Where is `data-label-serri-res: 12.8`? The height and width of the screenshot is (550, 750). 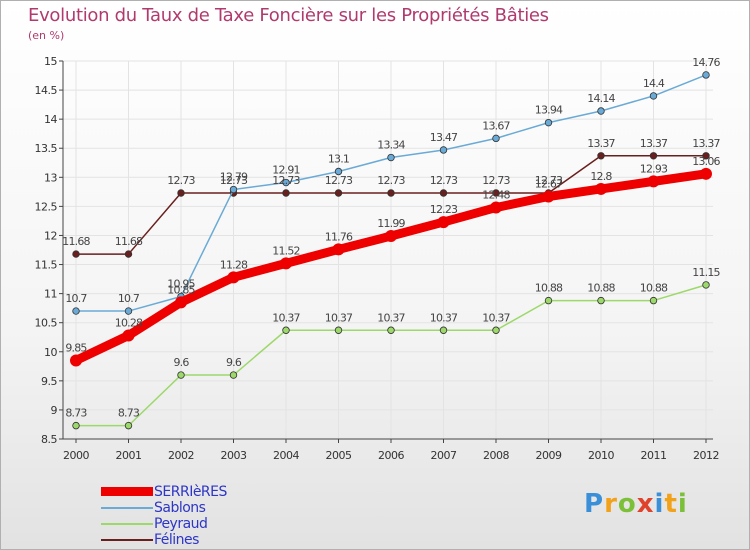 data-label-serri-res: 12.8 is located at coordinates (601, 176).